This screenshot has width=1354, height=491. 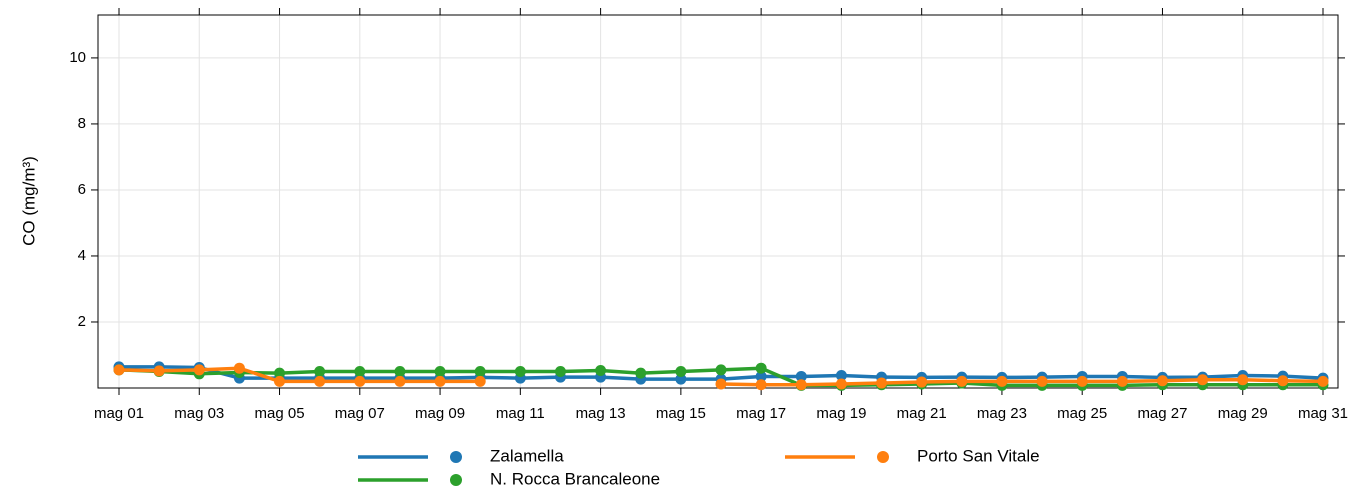 I want to click on x-tick-label: mag 23, so click(x=1002, y=413).